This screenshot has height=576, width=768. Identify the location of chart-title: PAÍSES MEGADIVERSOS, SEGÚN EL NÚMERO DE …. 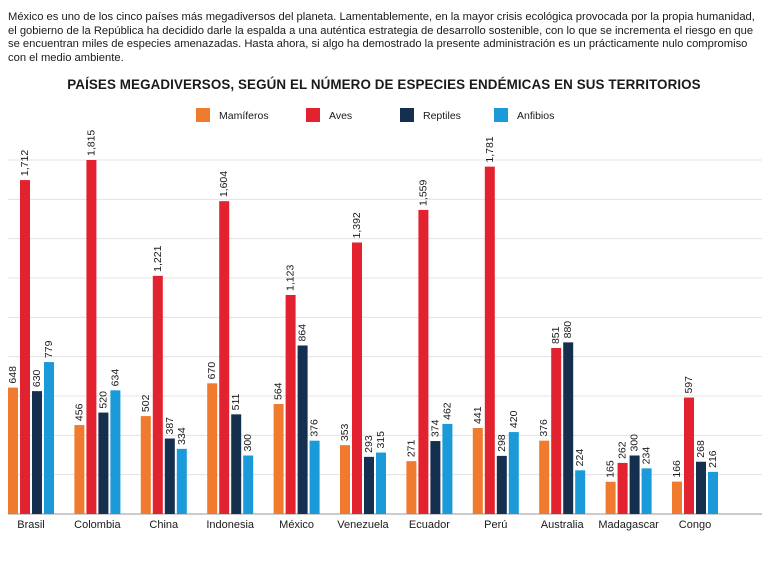
(384, 84).